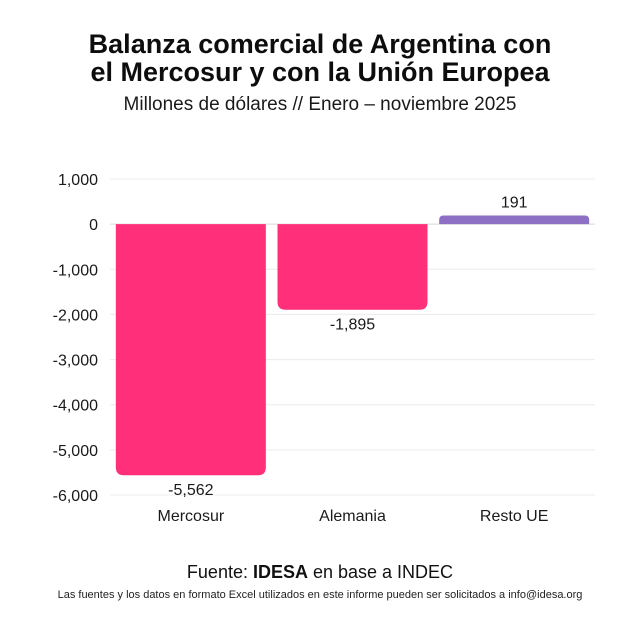 This screenshot has height=619, width=640. Describe the element at coordinates (75, 406) in the screenshot. I see `y-tick-label: -4,000` at that location.